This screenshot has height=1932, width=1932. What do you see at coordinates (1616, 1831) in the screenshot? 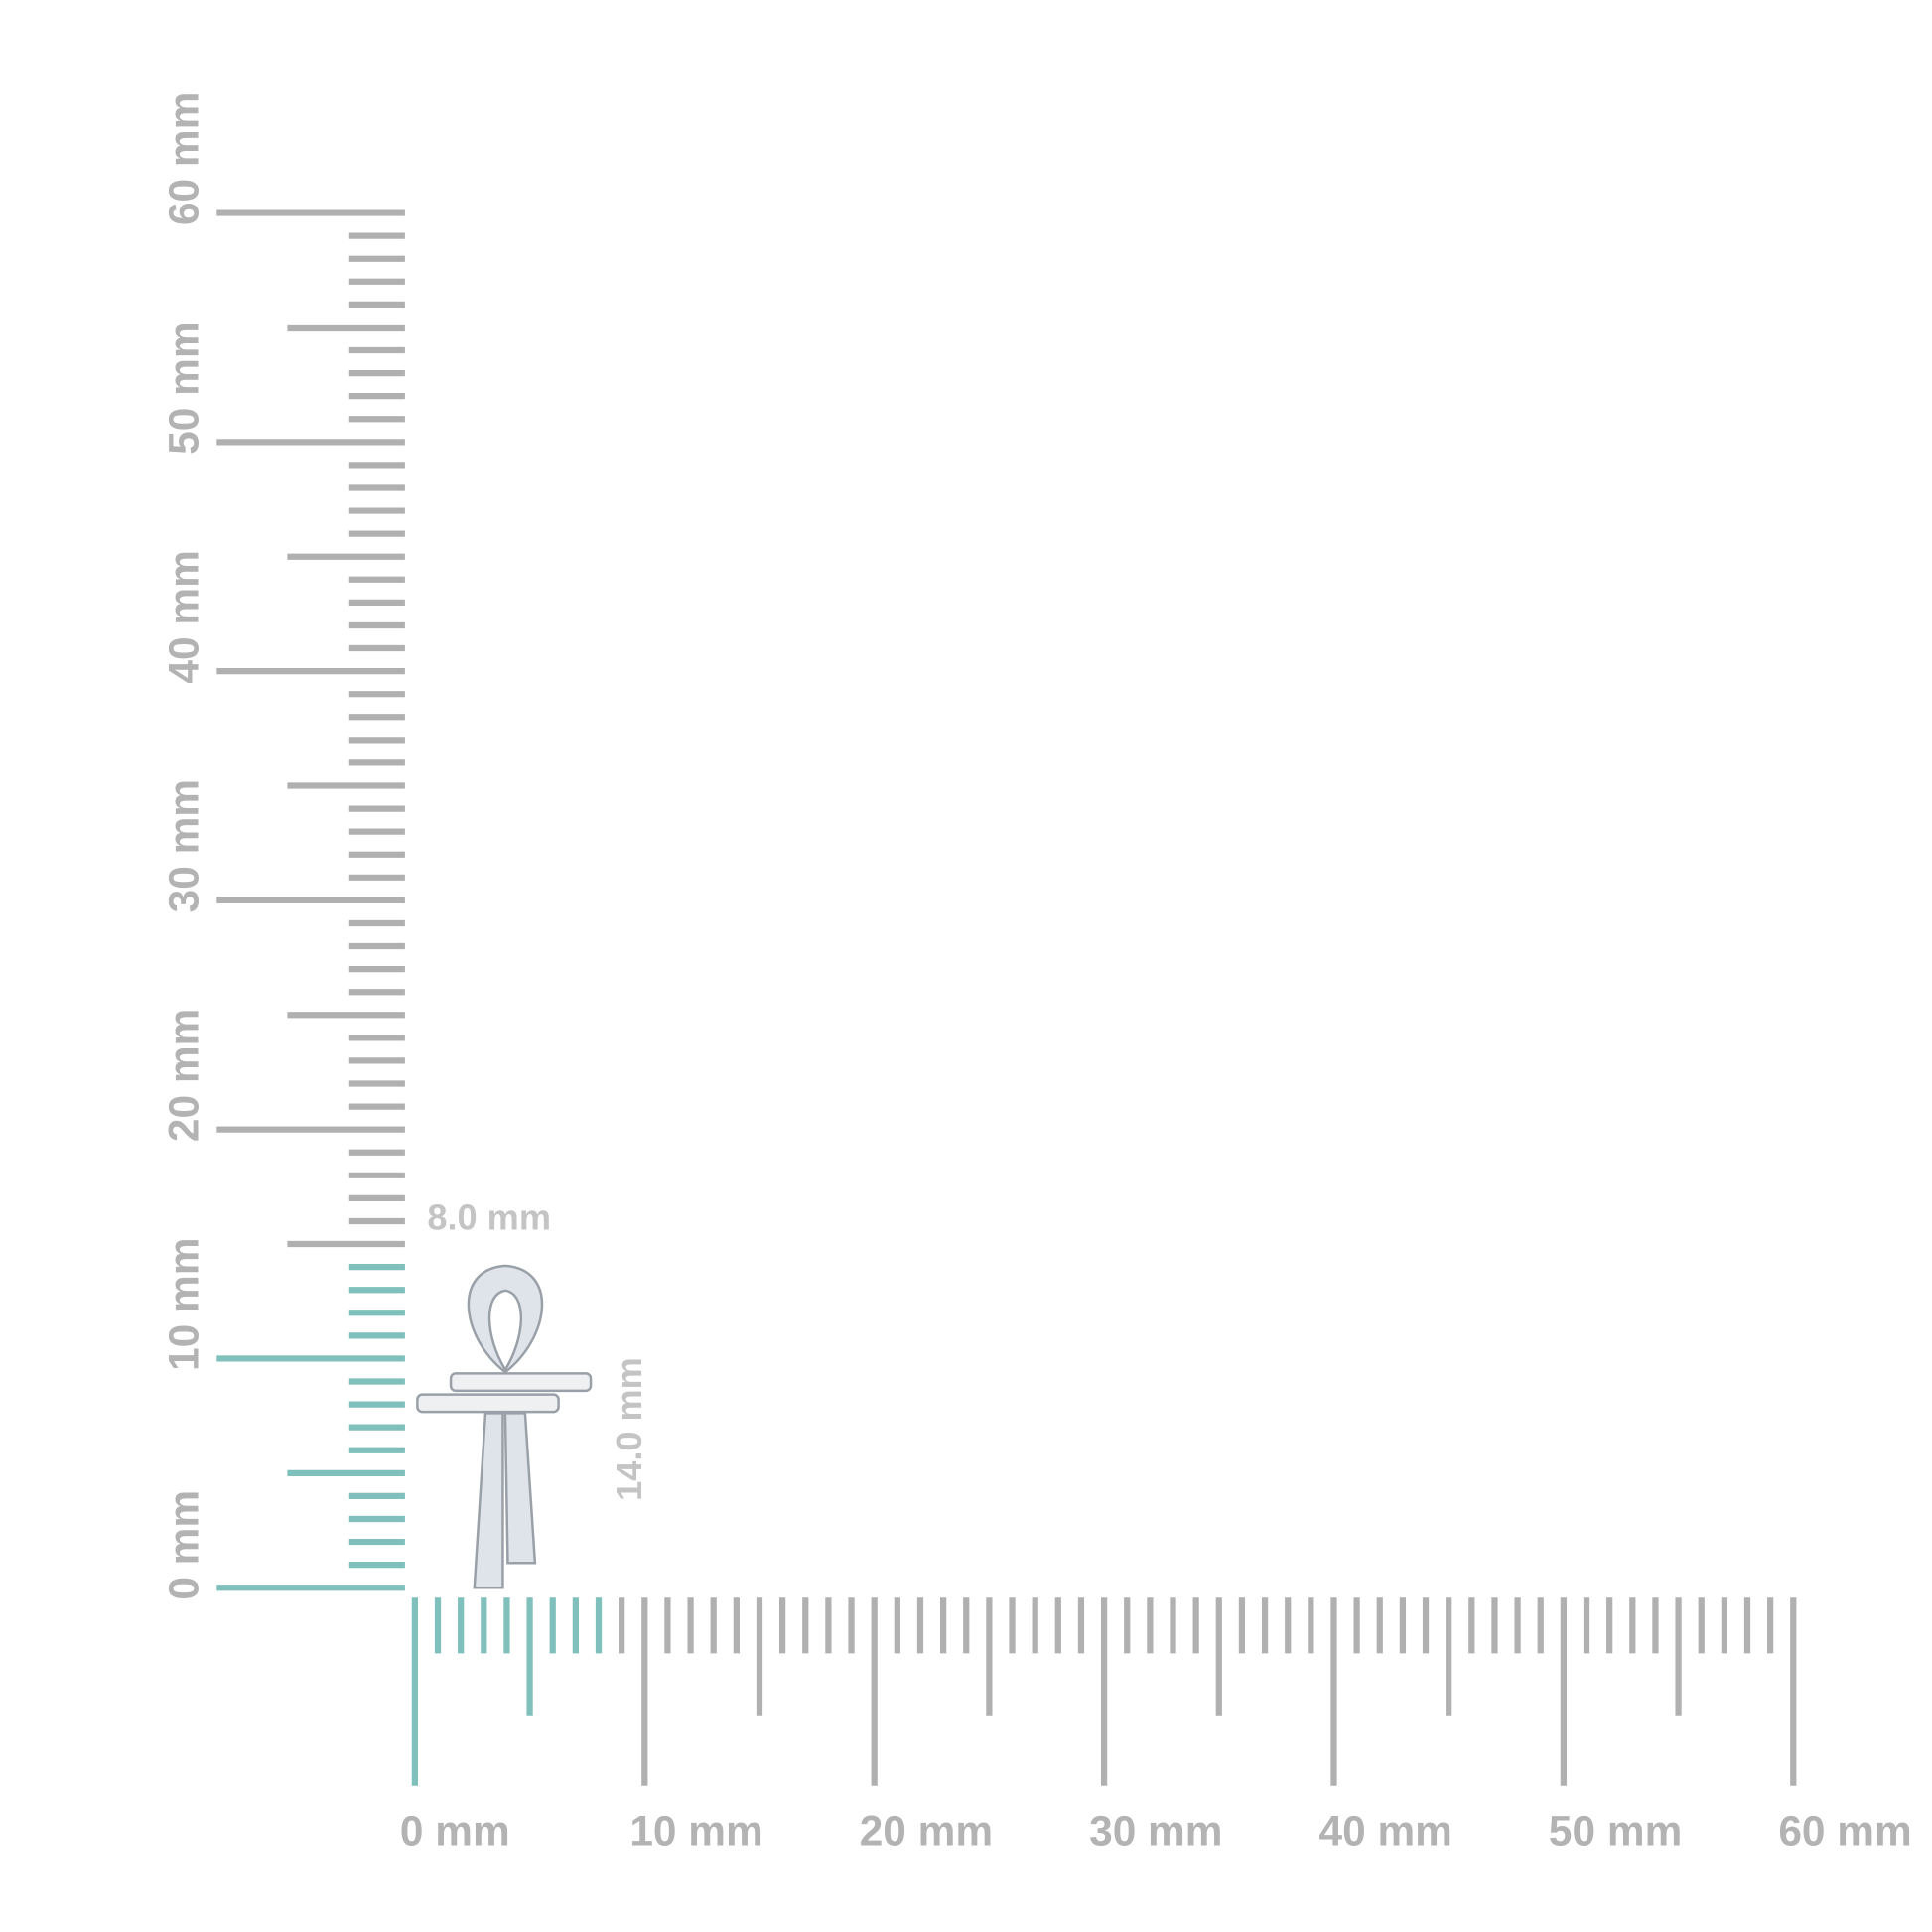
I see `x-ruler-label: 50 mm` at bounding box center [1616, 1831].